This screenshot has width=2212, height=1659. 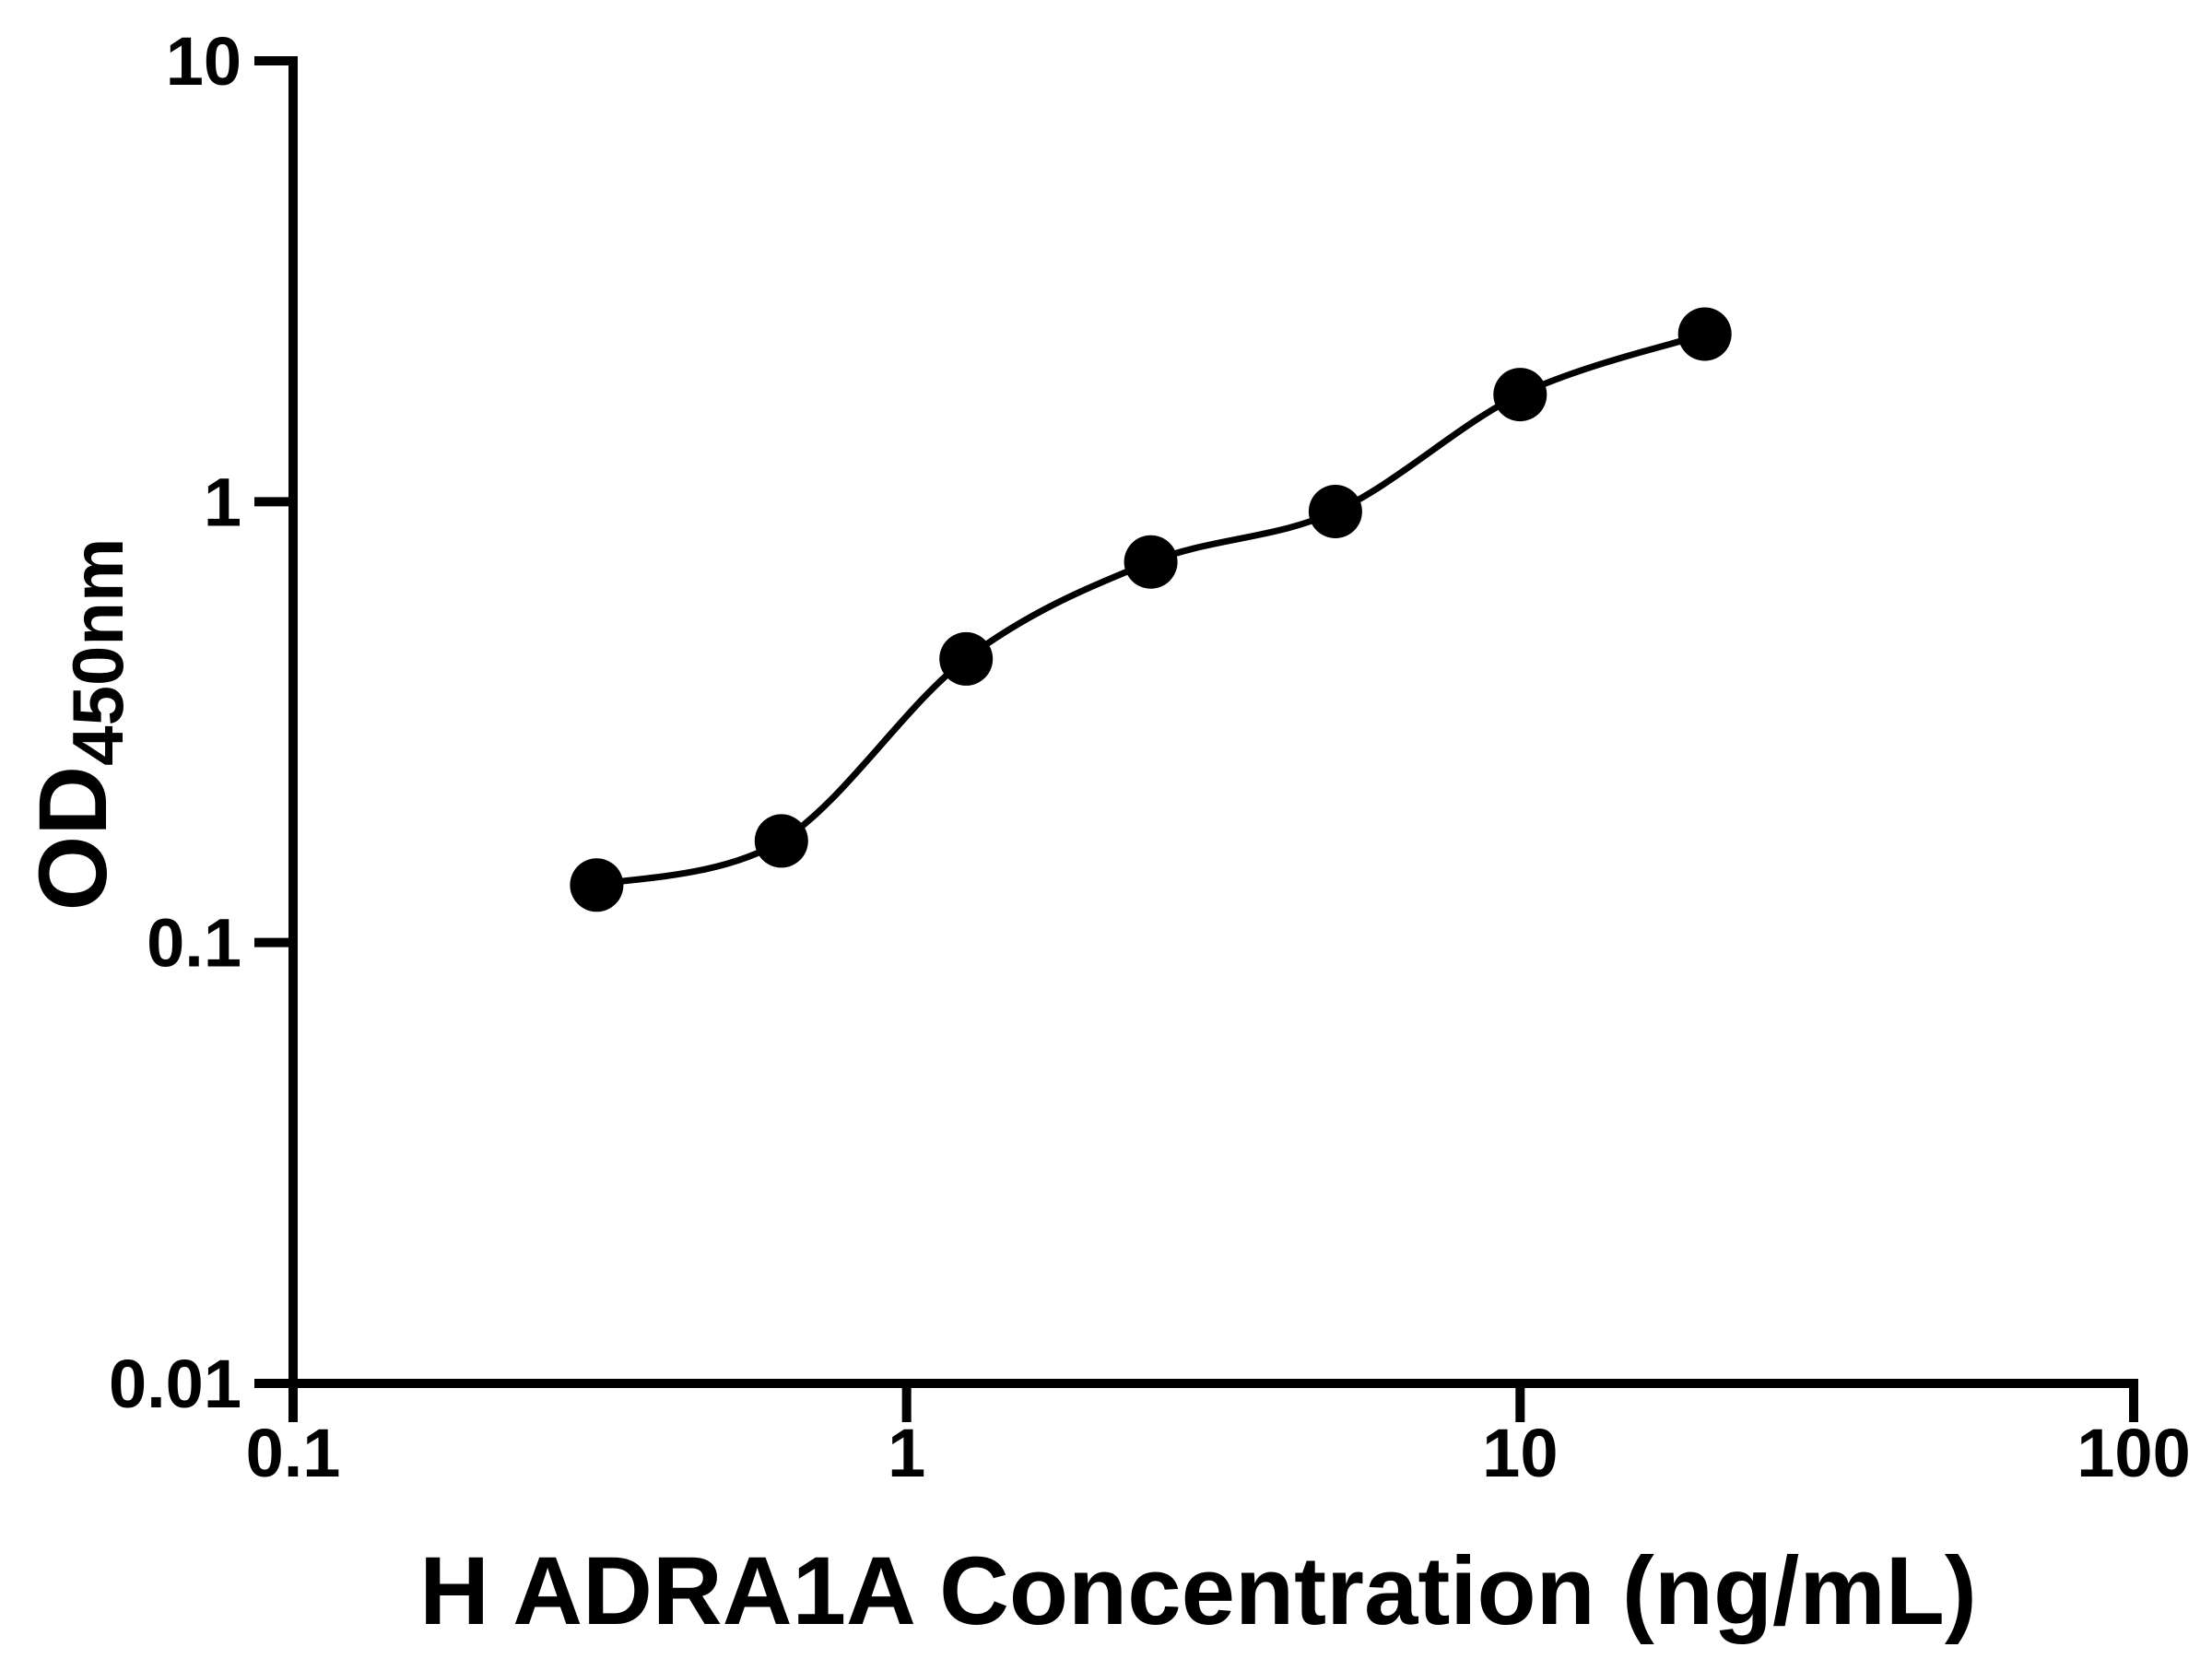 I want to click on y-tick-label: 0.1, so click(x=194, y=943).